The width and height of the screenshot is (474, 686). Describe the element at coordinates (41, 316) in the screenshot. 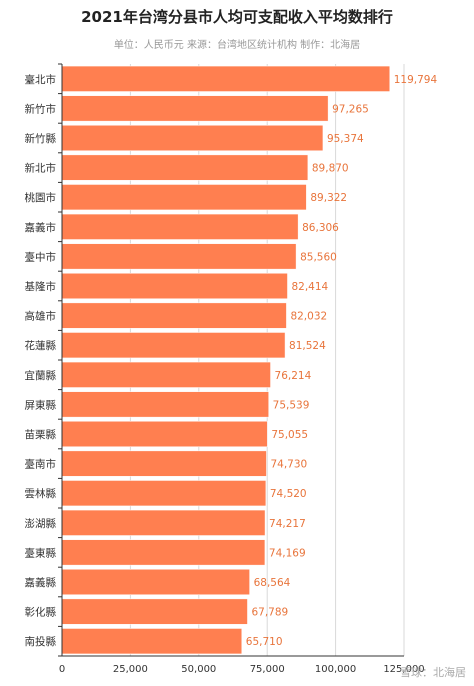

I see `category-label: 高雄市` at that location.